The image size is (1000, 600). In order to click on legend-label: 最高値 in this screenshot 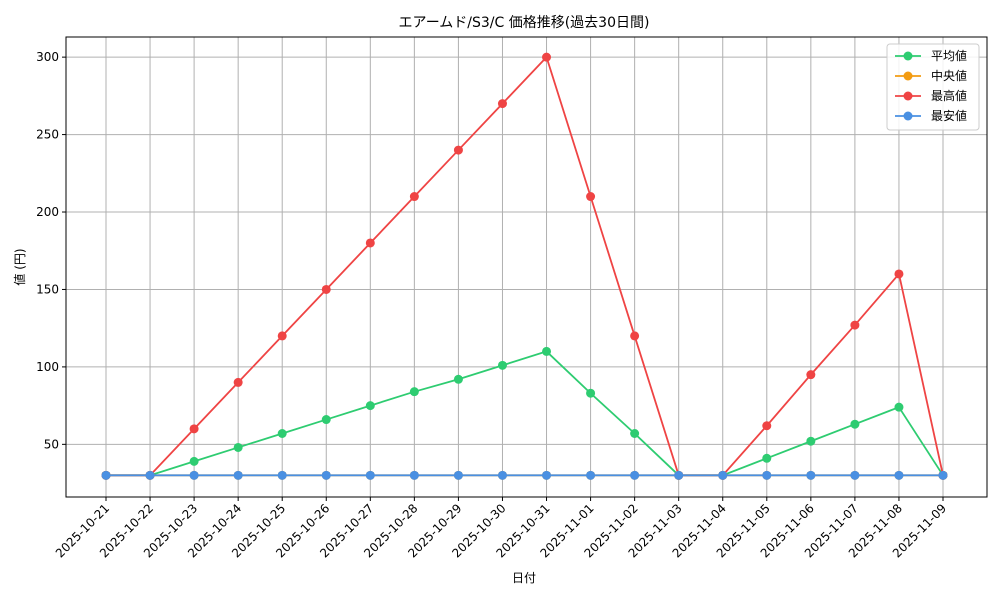, I will do `click(949, 95)`.